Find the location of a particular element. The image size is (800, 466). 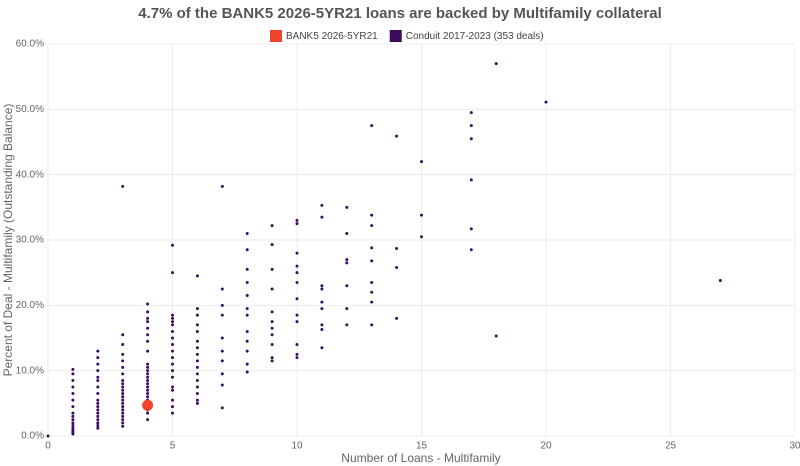

x-tick-label: 20 is located at coordinates (546, 446).